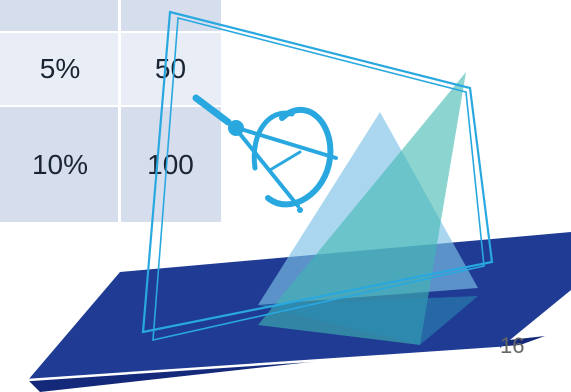 This screenshot has width=571, height=392. What do you see at coordinates (170, 164) in the screenshot?
I see `table-cell-value: 100` at bounding box center [170, 164].